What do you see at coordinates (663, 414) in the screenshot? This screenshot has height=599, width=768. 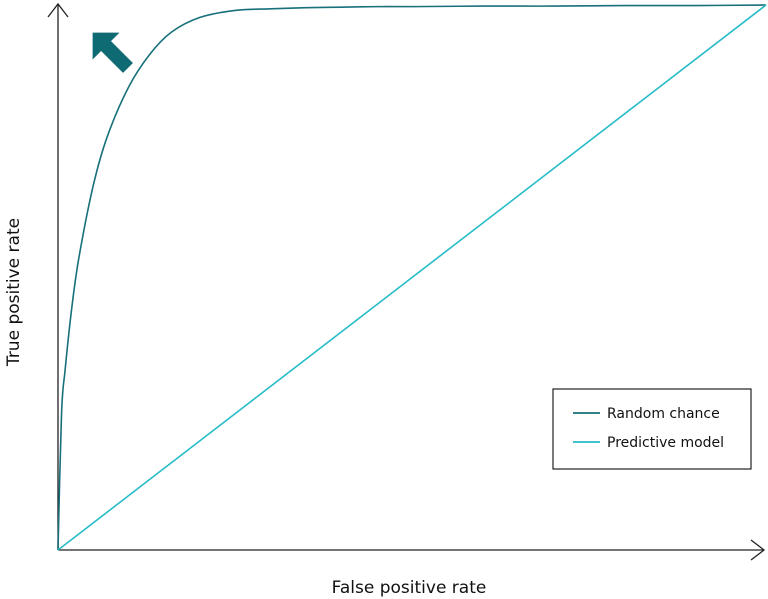 I see `legend-label-random-chance: Random chance` at bounding box center [663, 414].